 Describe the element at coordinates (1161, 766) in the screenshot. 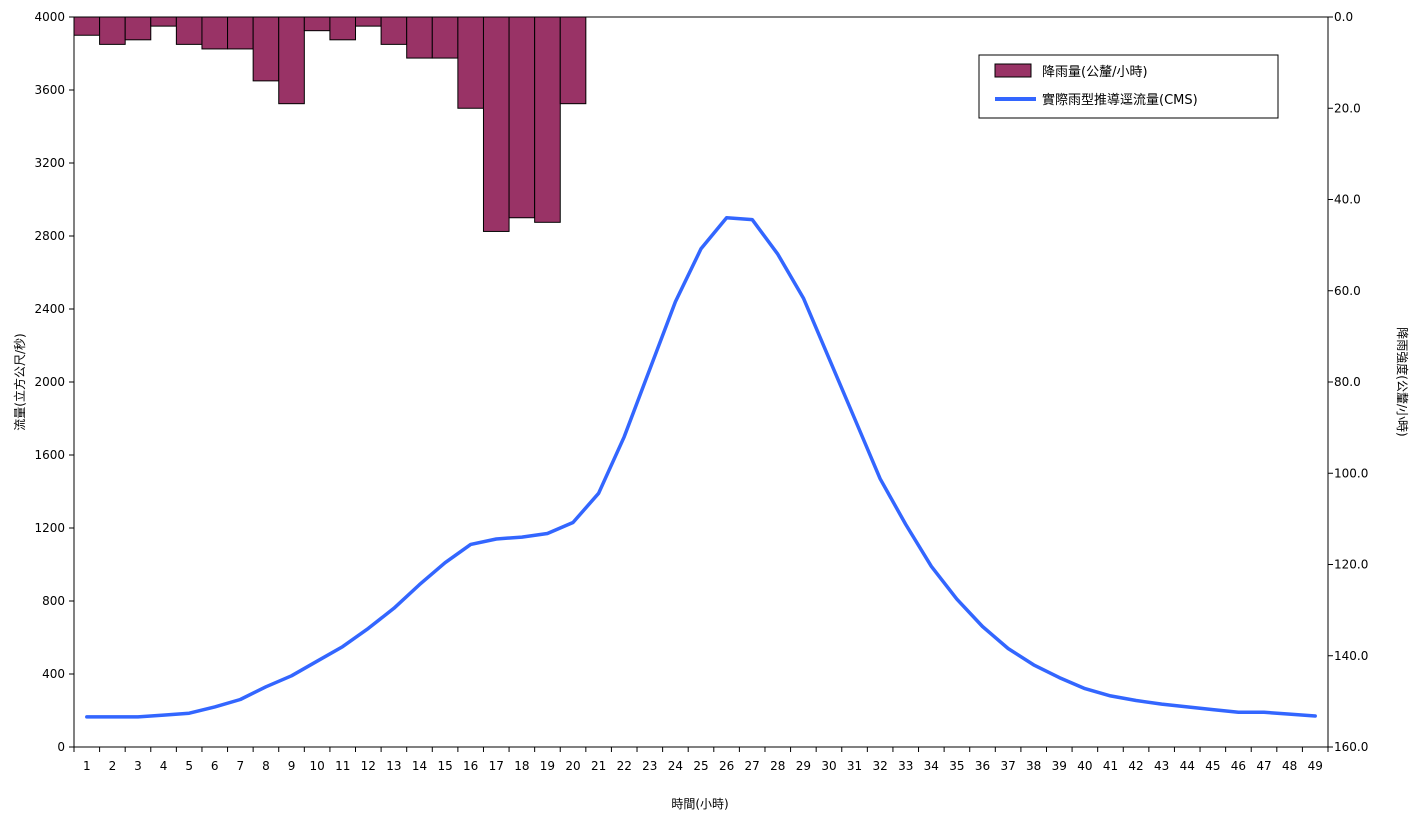

I see `x-tick-label: 43` at that location.